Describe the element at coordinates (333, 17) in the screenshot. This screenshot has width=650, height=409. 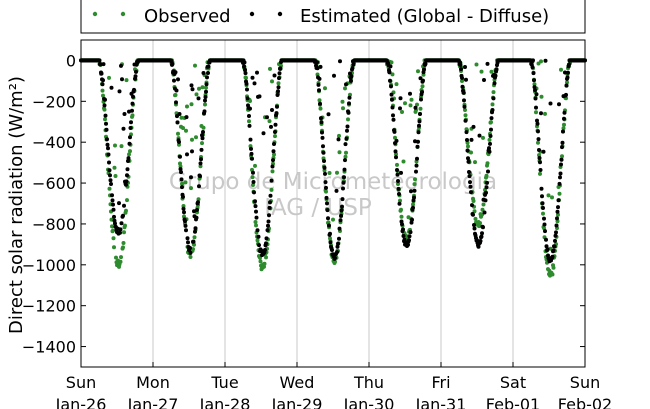
I see `legend: Observed Estimated (Global - Diffuse)` at that location.